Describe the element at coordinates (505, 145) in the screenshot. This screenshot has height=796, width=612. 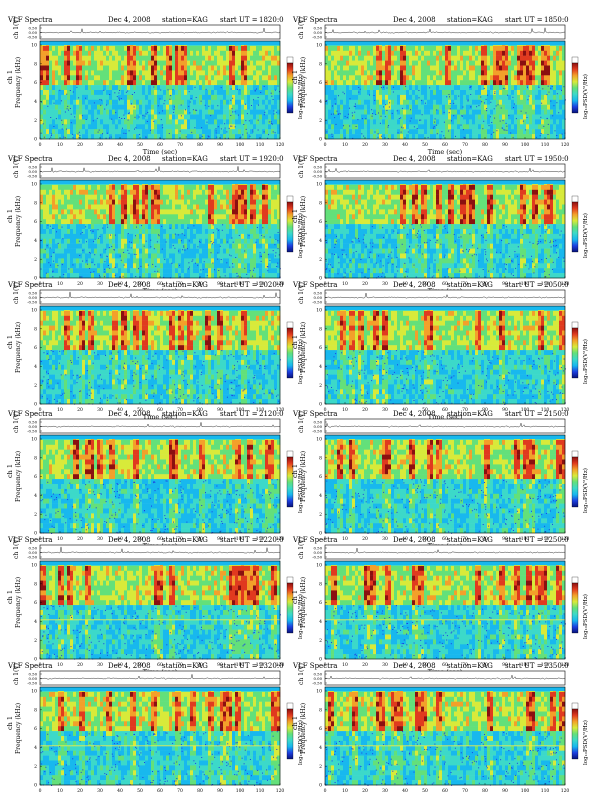
I see `time-tick-label: 90` at that location.